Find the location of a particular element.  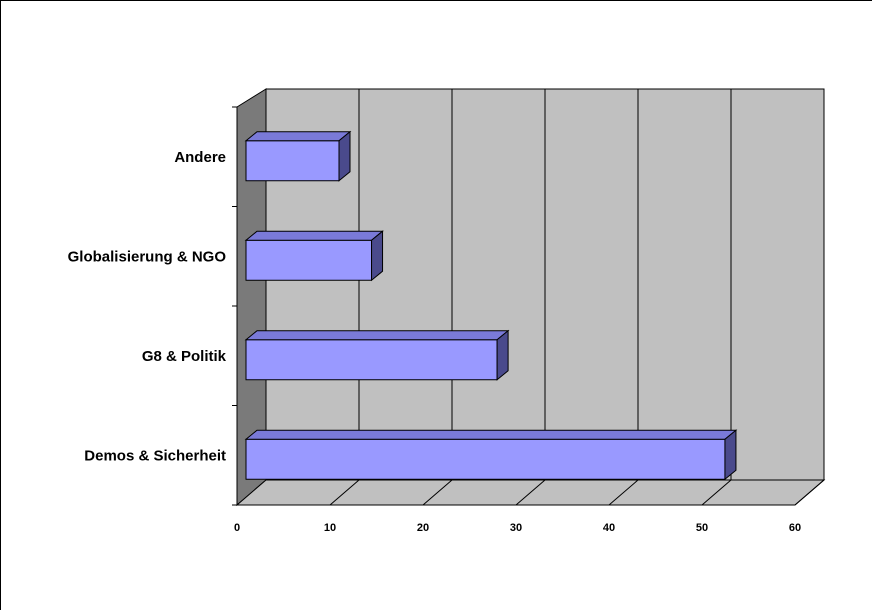

x-tick-label: 10 is located at coordinates (330, 528).